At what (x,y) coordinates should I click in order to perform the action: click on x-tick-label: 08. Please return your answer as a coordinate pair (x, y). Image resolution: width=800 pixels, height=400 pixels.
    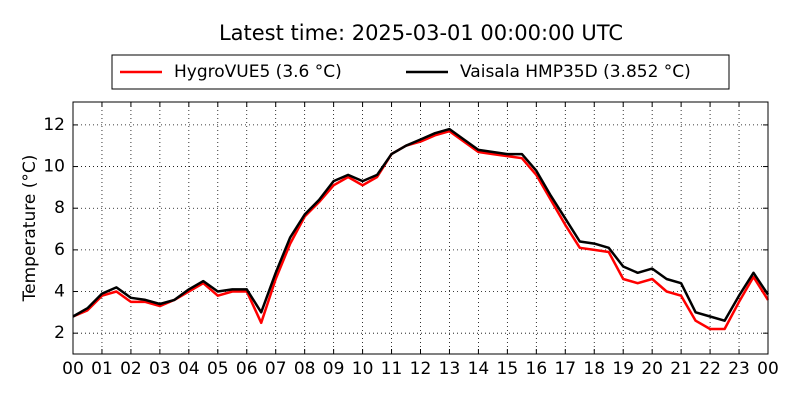
    Looking at the image, I should click on (305, 369).